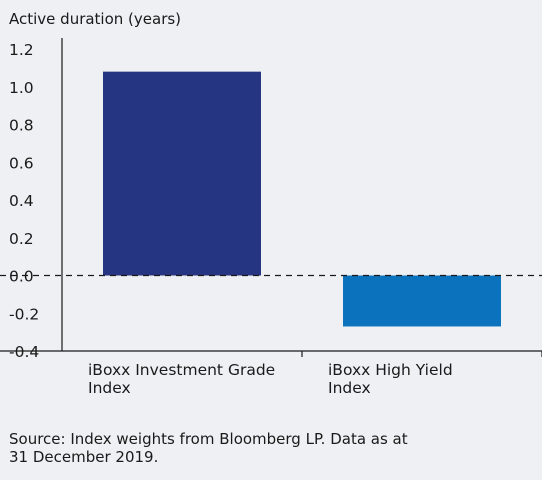  I want to click on y-tick-label: 0.0, so click(21, 277).